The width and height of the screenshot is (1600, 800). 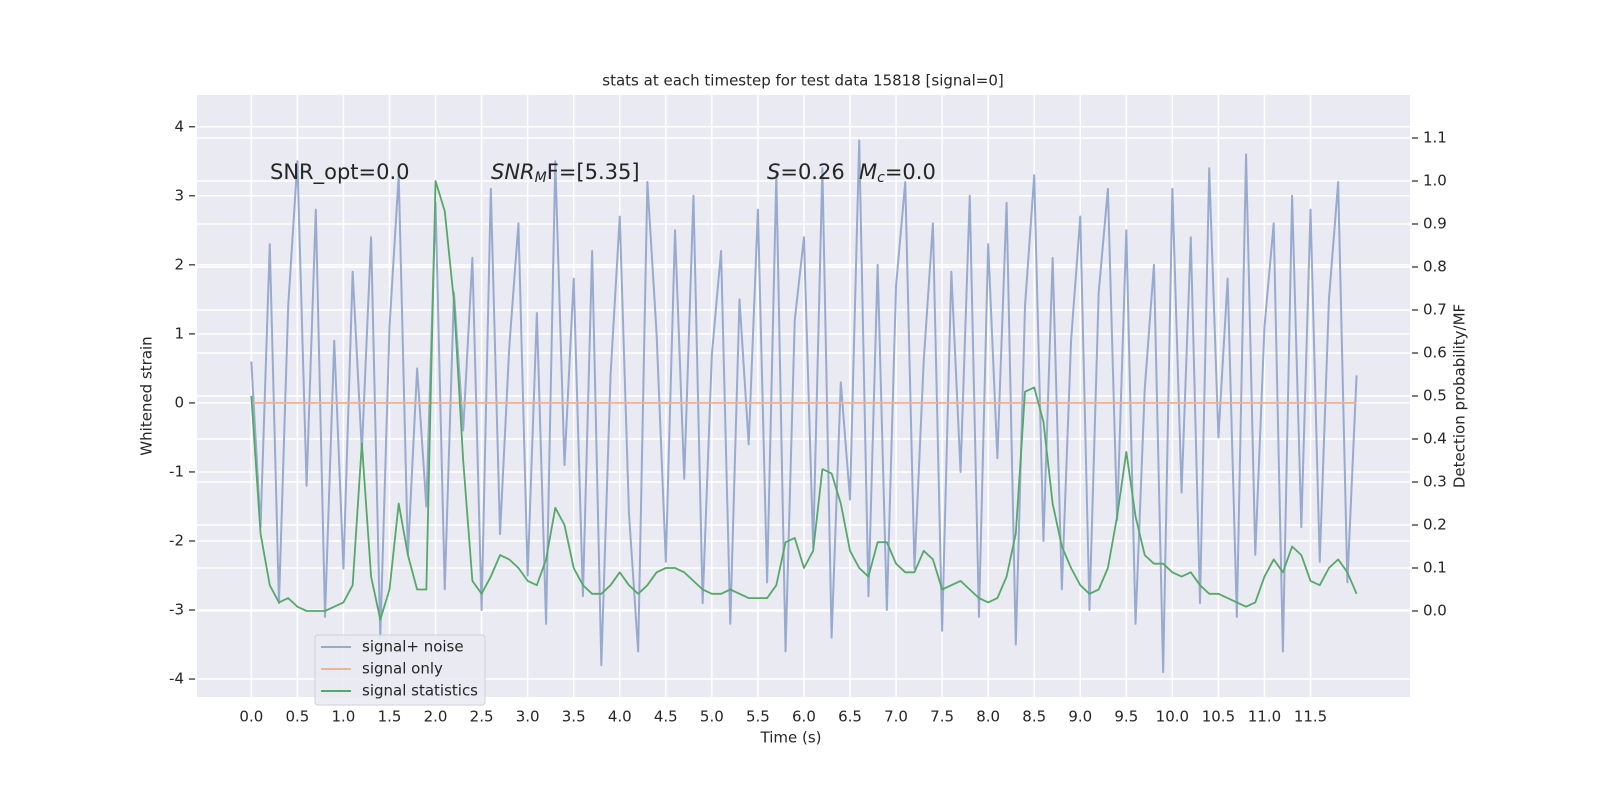 What do you see at coordinates (868, 172) in the screenshot?
I see `annotation-symbol: M` at bounding box center [868, 172].